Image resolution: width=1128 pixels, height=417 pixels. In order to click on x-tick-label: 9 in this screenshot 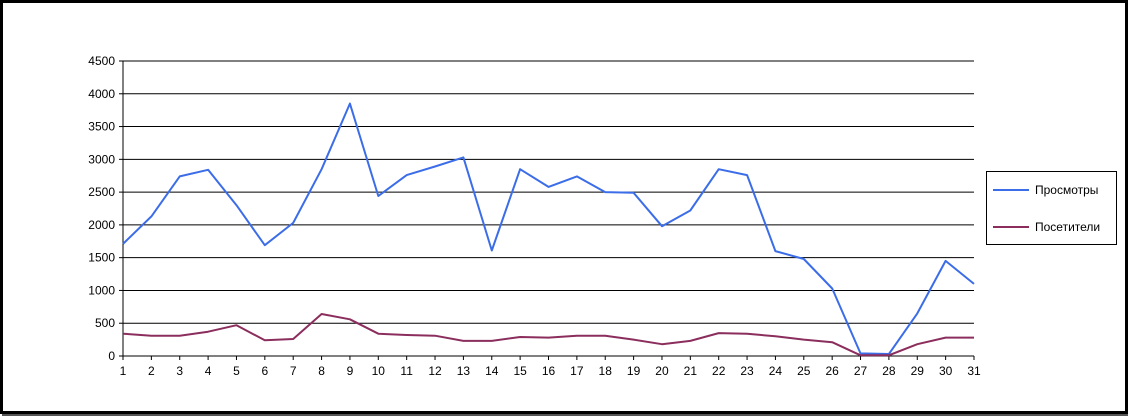, I will do `click(350, 371)`.